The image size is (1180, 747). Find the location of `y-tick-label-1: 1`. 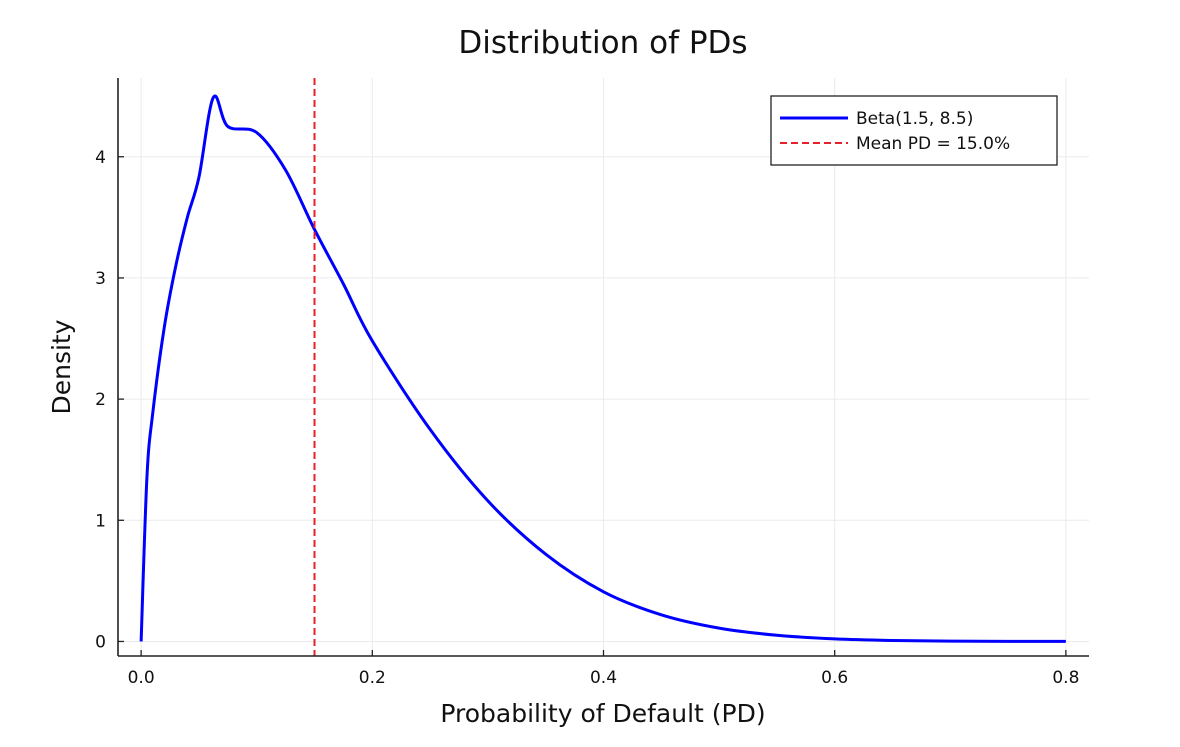

y-tick-label-1: 1 is located at coordinates (100, 521).